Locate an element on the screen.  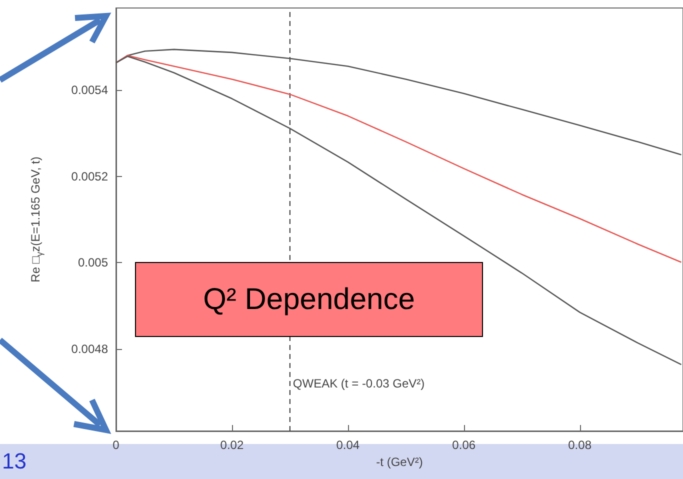
text: 13 is located at coordinates (14, 461).